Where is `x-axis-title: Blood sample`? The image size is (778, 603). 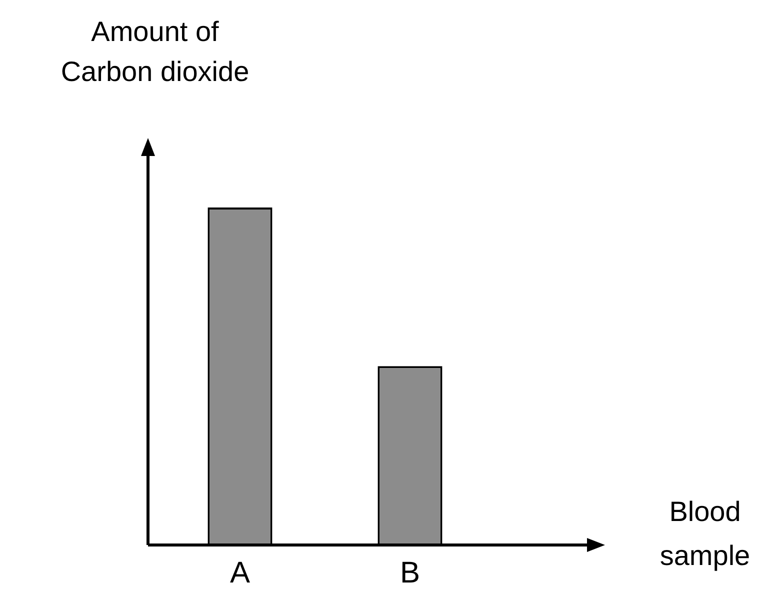 x-axis-title: Blood sample is located at coordinates (705, 534).